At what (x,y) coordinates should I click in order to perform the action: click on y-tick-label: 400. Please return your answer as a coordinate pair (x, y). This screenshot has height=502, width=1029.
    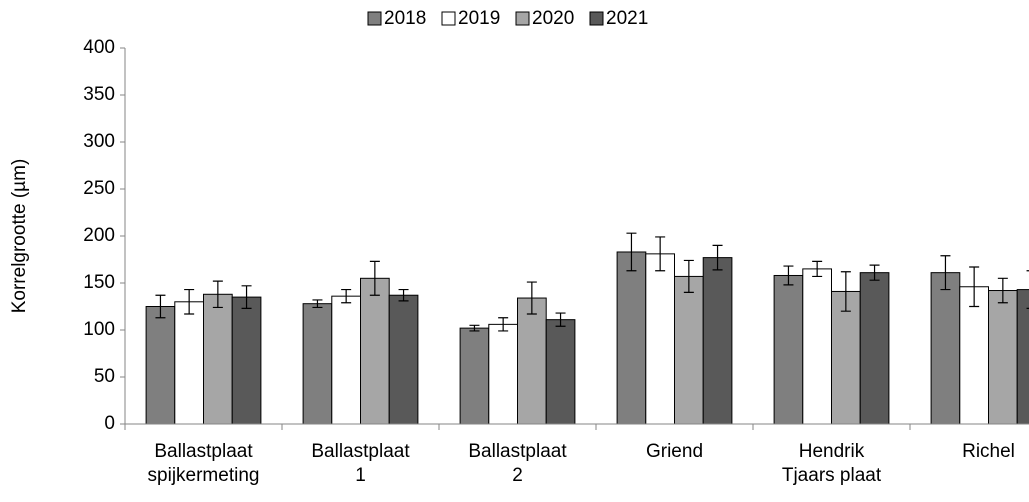
    Looking at the image, I should click on (99, 47).